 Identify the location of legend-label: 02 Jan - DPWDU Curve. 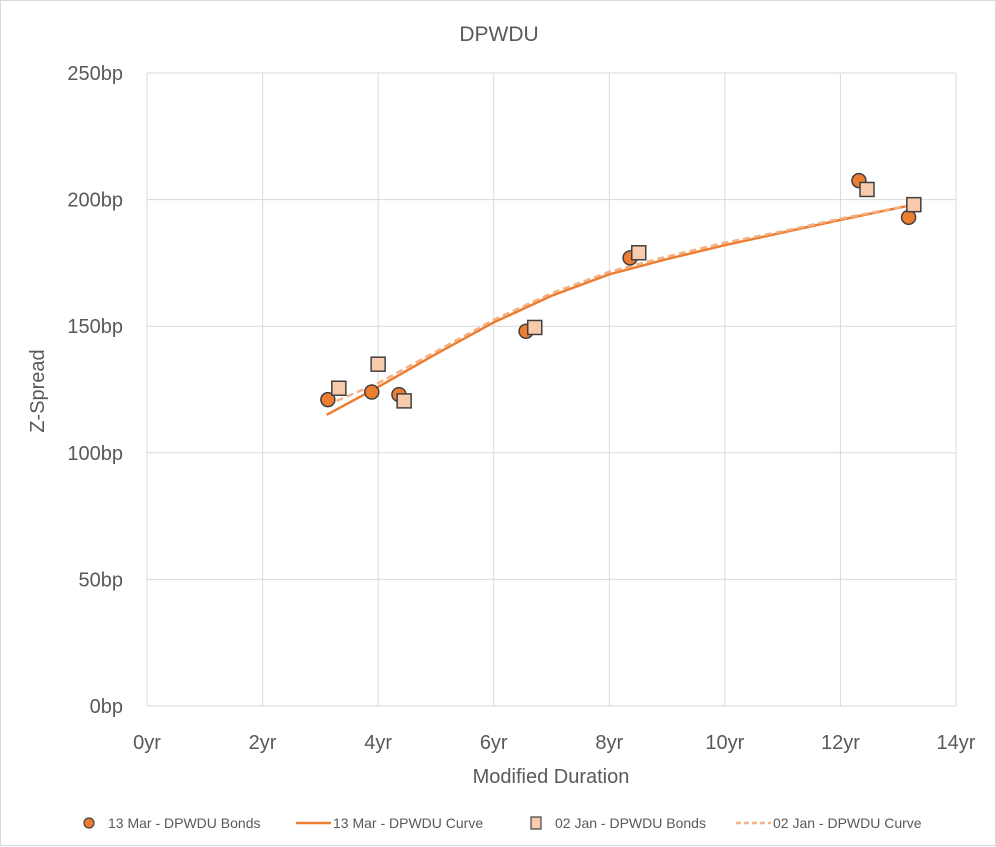
(847, 823).